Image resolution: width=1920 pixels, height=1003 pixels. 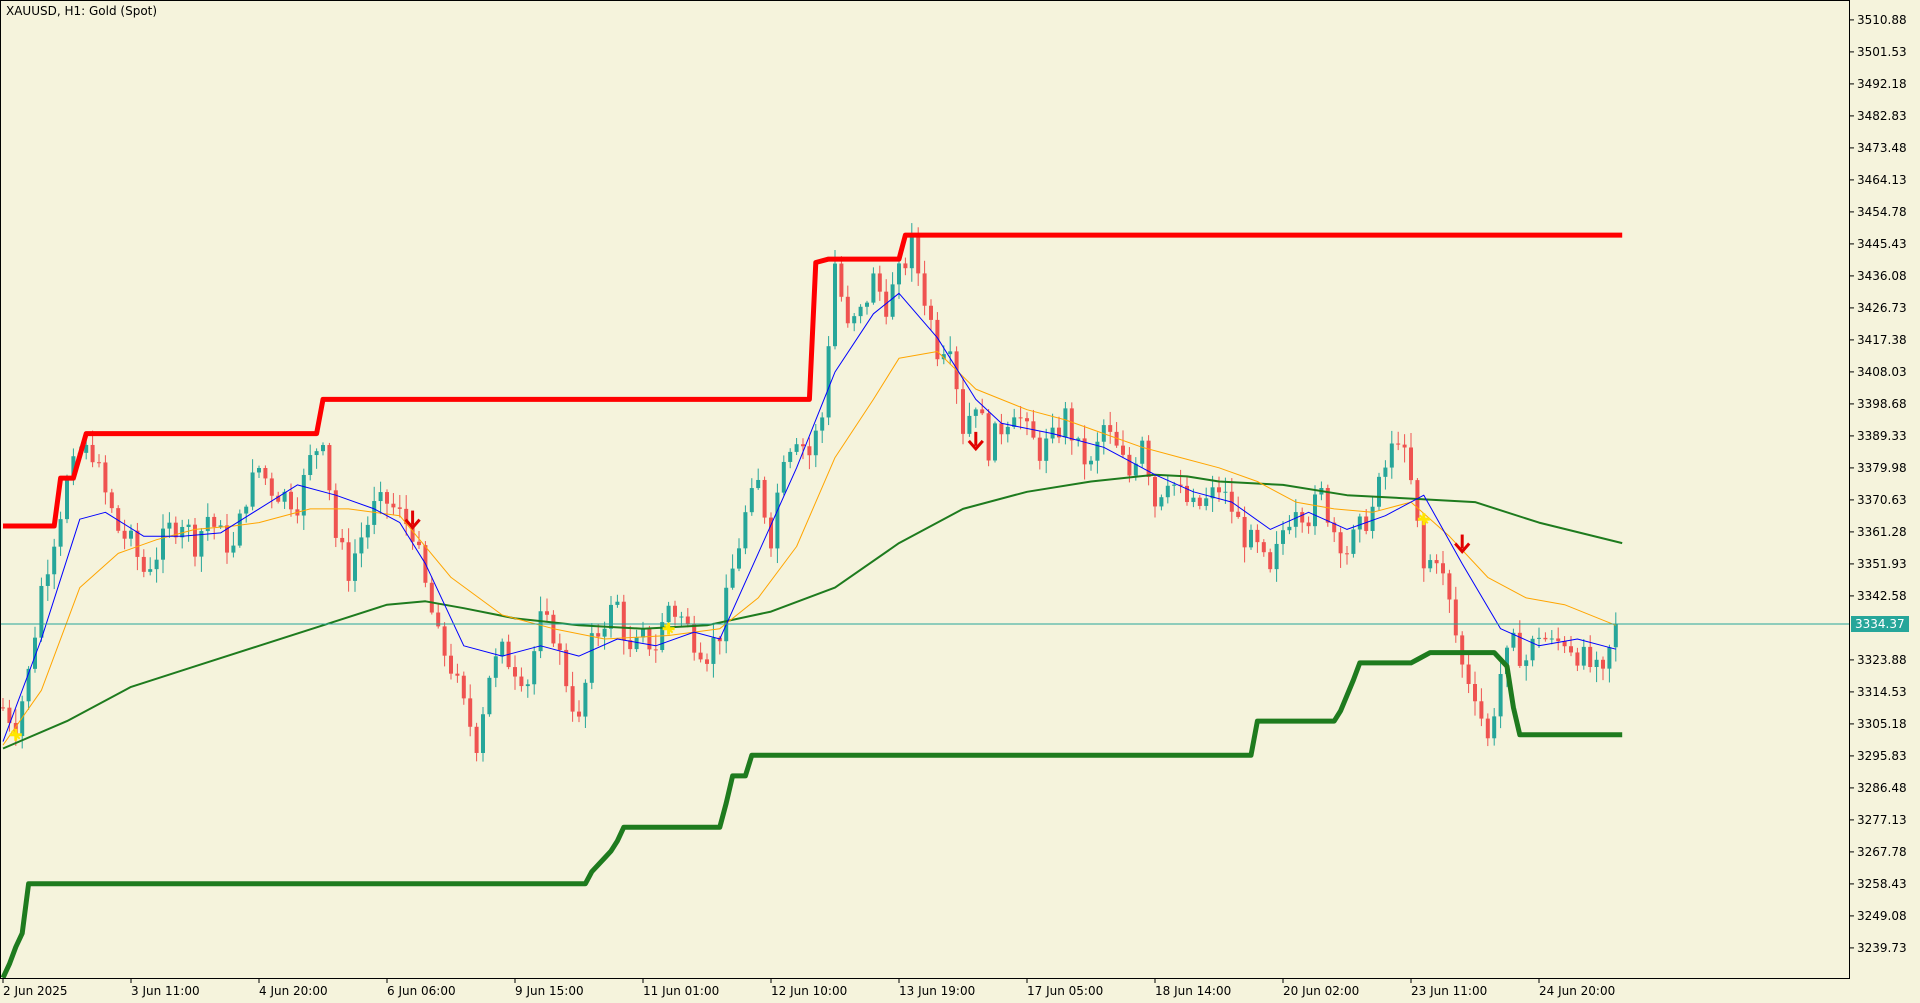 I want to click on x-tick-label: 17 Jun 05:00, so click(x=1065, y=991).